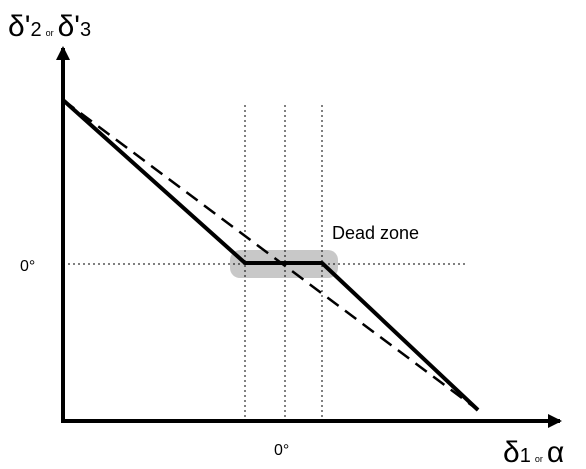 The image size is (586, 469). I want to click on x-axis-label: δ1 or α, so click(533, 452).